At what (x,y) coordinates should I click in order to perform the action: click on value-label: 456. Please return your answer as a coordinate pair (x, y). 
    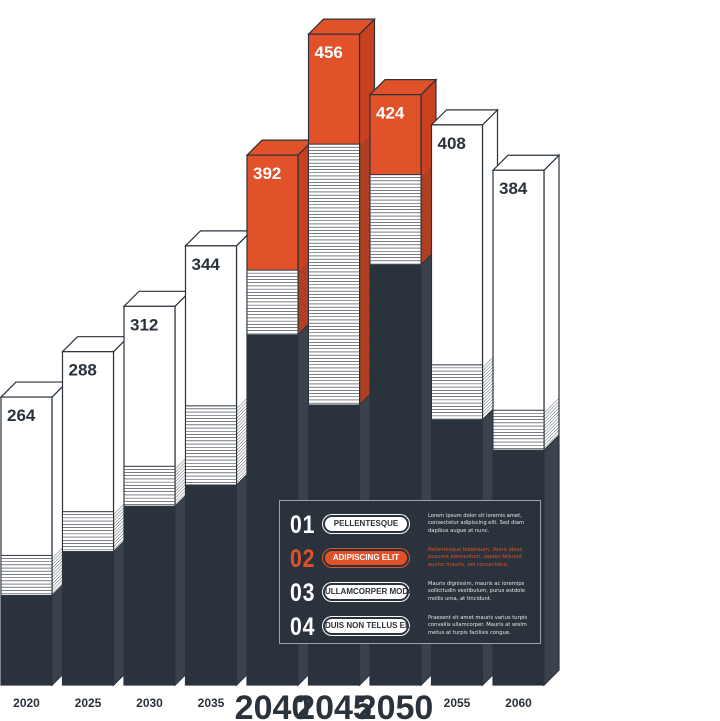
    Looking at the image, I should click on (329, 52).